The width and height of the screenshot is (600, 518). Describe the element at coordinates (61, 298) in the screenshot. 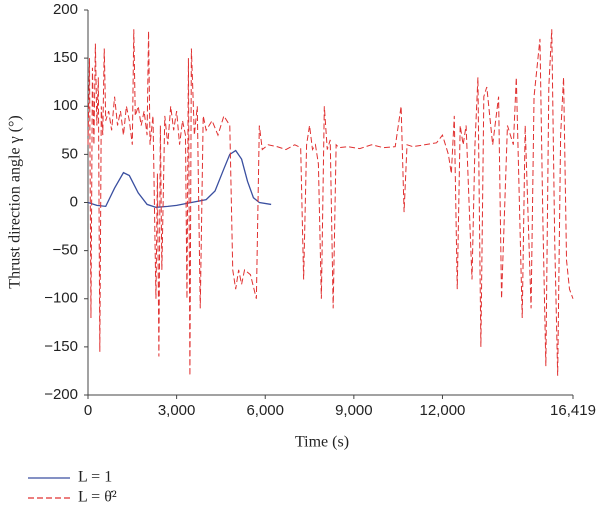

I see `y-tick-label: −100` at that location.